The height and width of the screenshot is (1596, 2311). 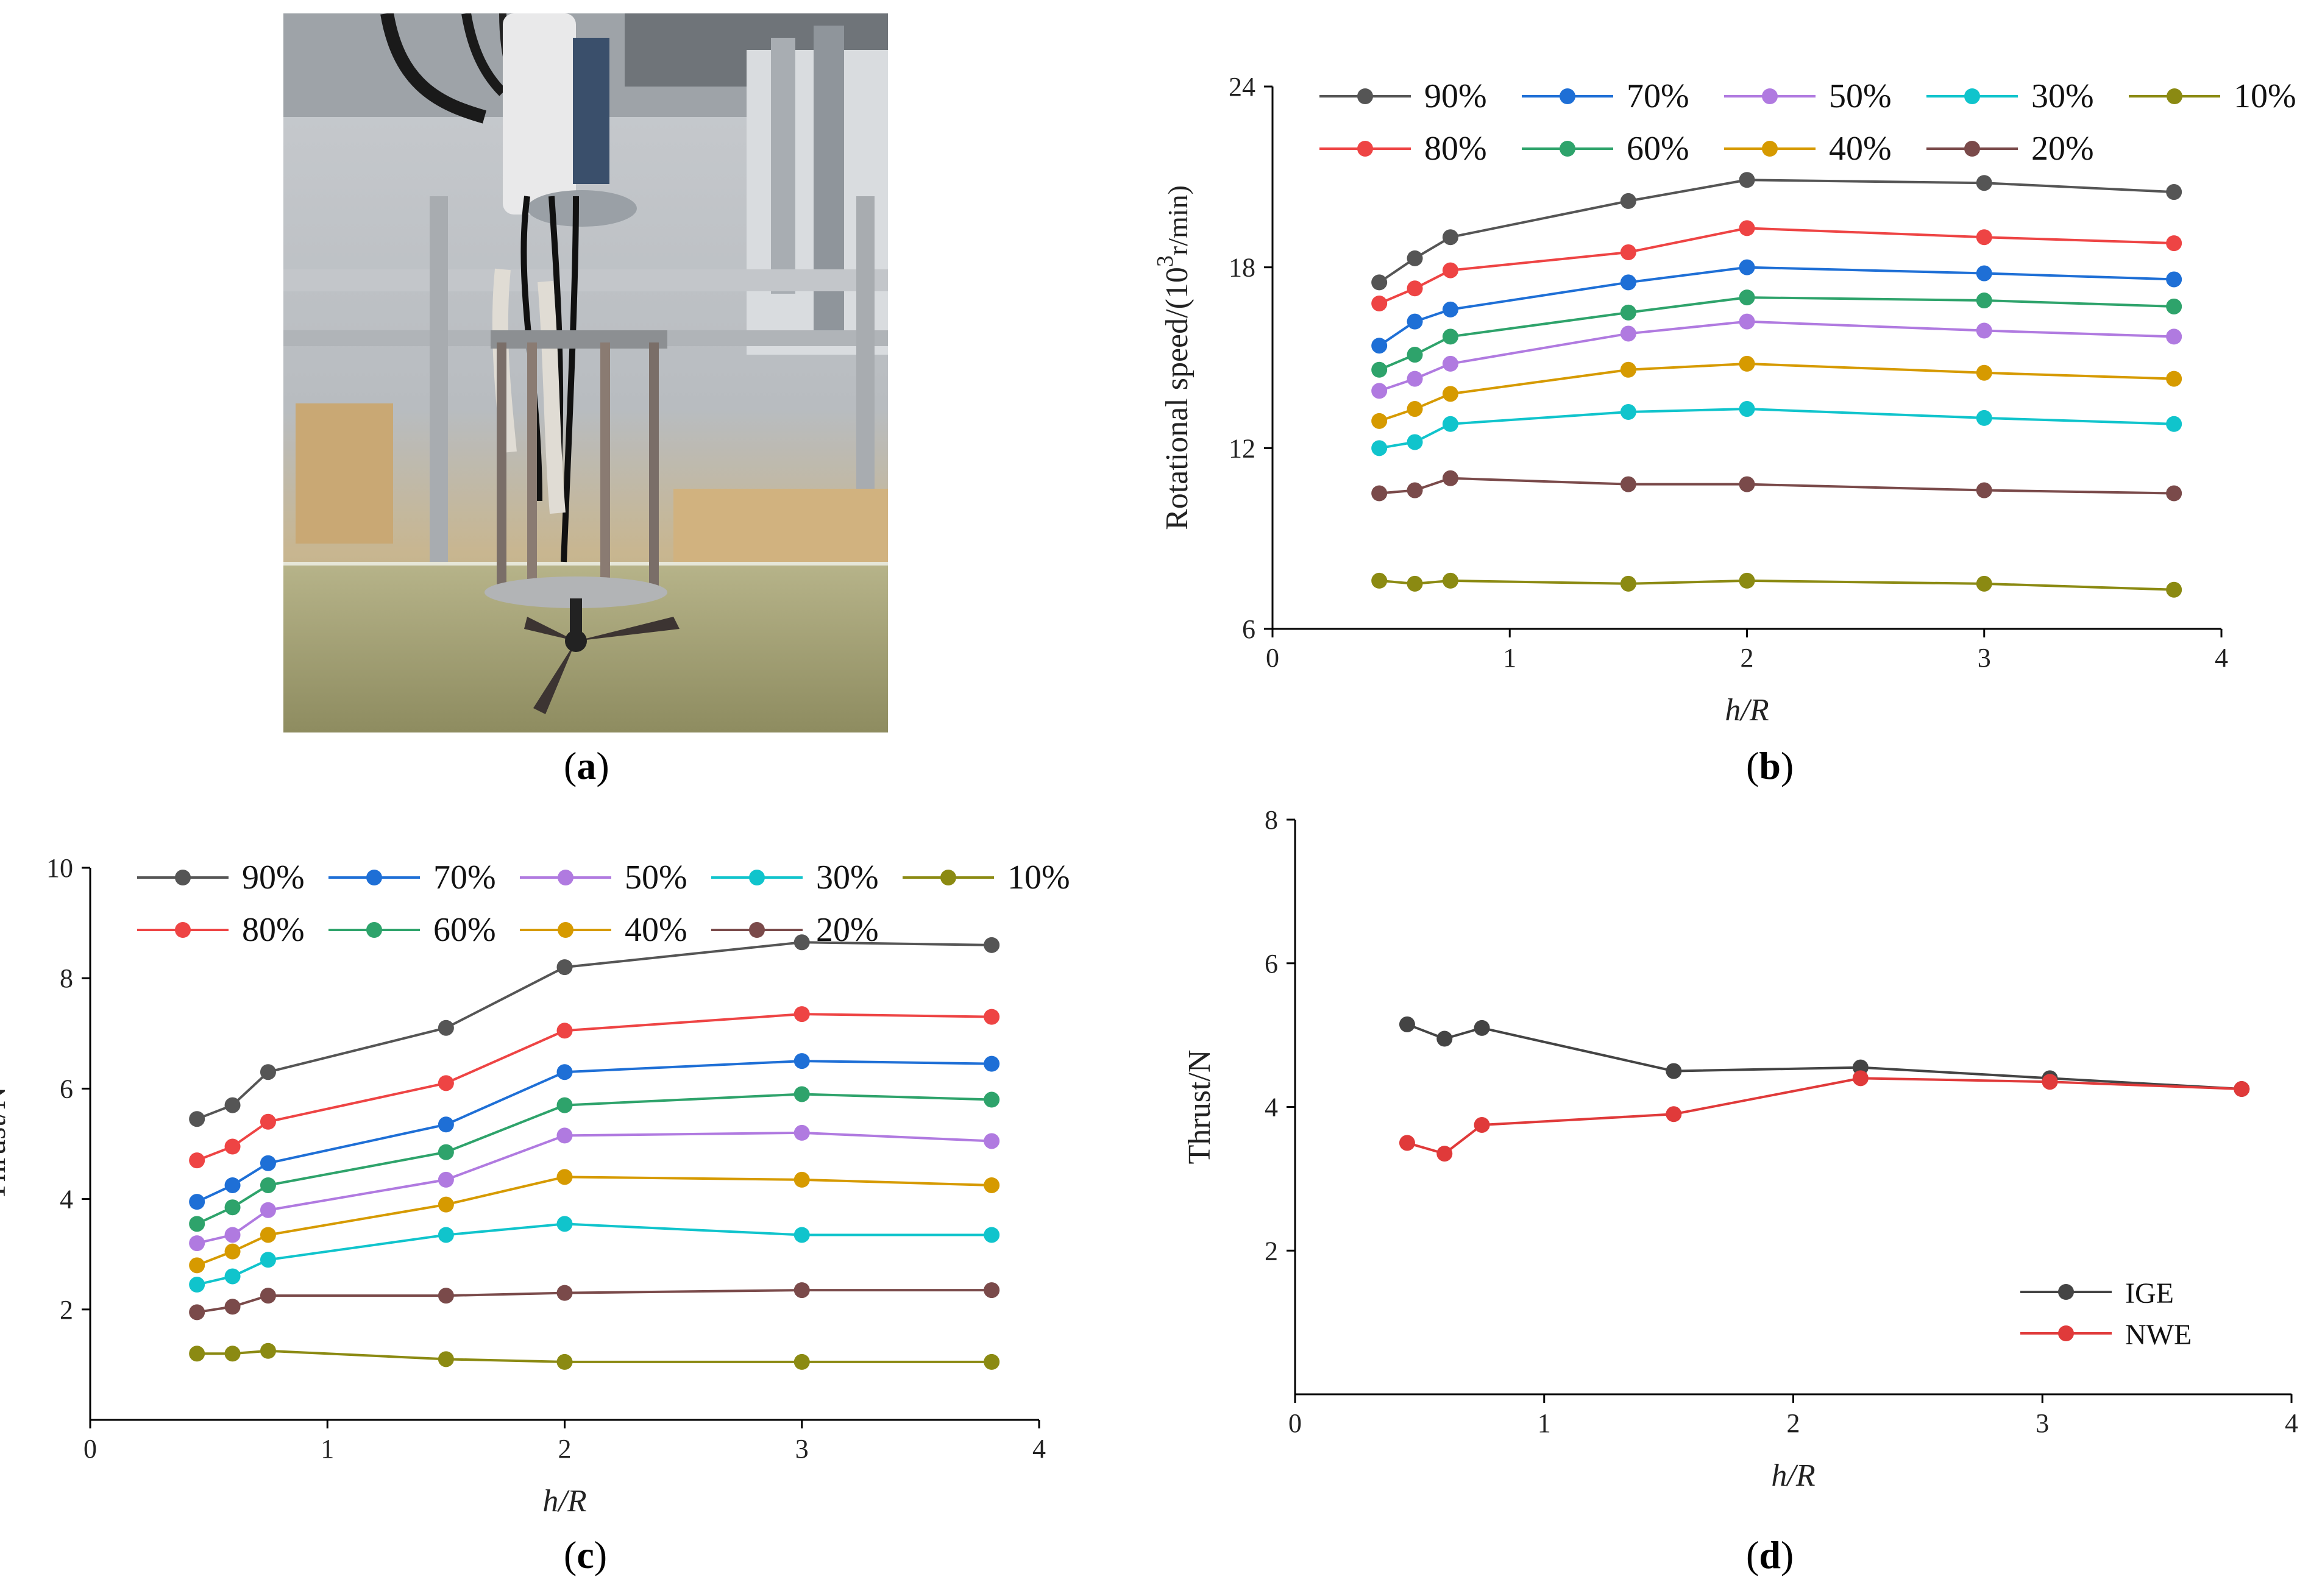 What do you see at coordinates (1199, 1107) in the screenshot?
I see `y-axis-label: Thrust/N` at bounding box center [1199, 1107].